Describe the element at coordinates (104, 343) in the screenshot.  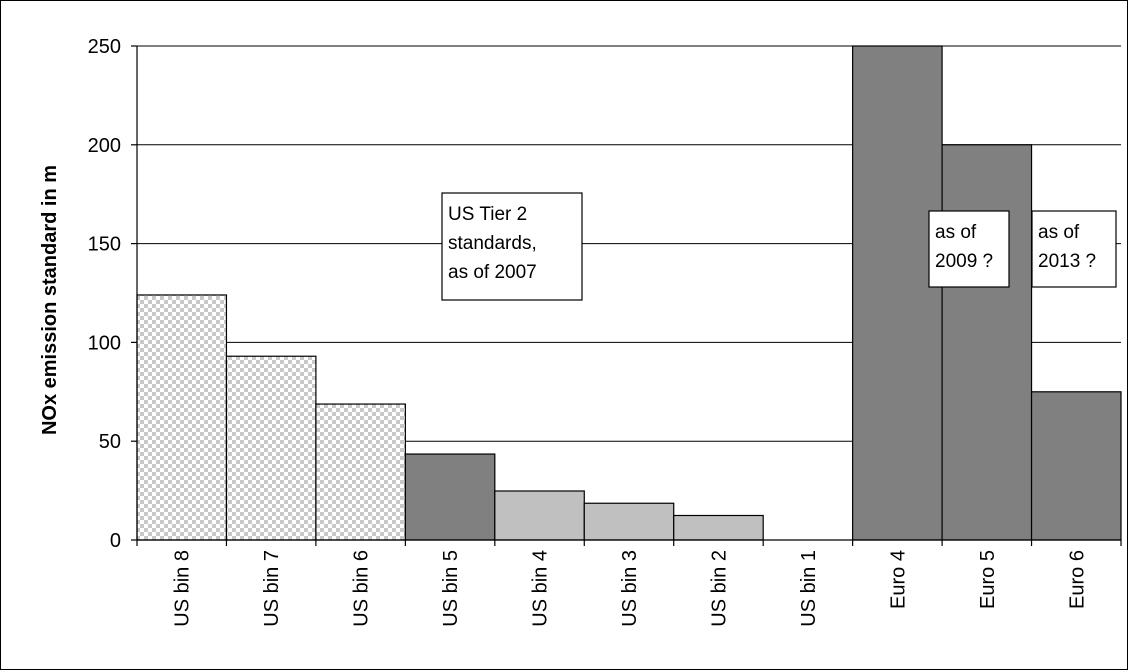
I see `y-tick-label: 100` at that location.